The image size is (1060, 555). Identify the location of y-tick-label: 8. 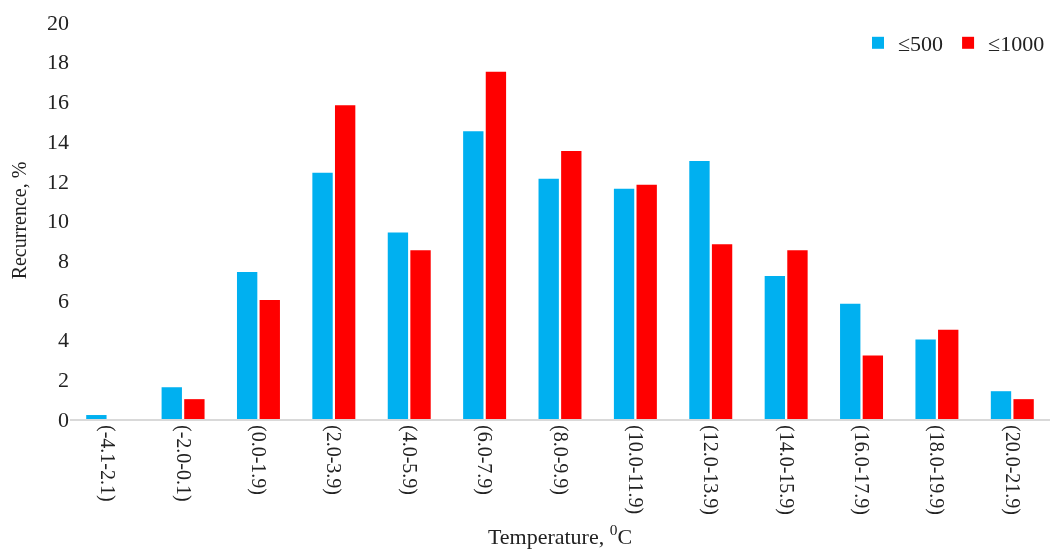
(63, 260).